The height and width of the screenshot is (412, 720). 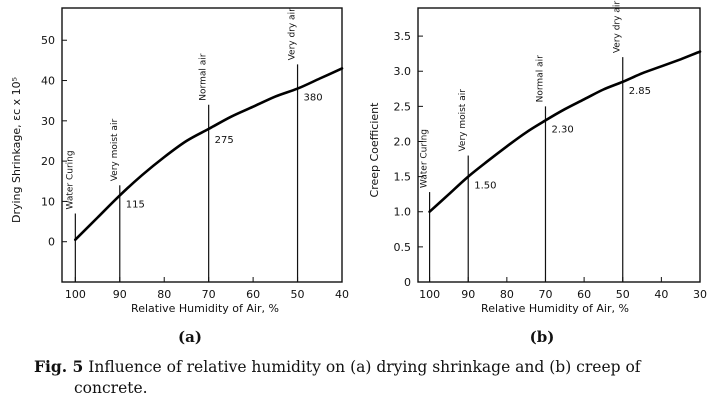 What do you see at coordinates (403, 141) in the screenshot?
I see `b-y-tick-label: 2.0` at bounding box center [403, 141].